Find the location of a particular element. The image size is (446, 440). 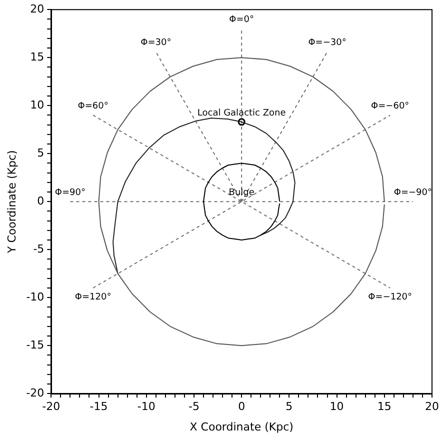

y-tick-label: -10 is located at coordinates (35, 297).